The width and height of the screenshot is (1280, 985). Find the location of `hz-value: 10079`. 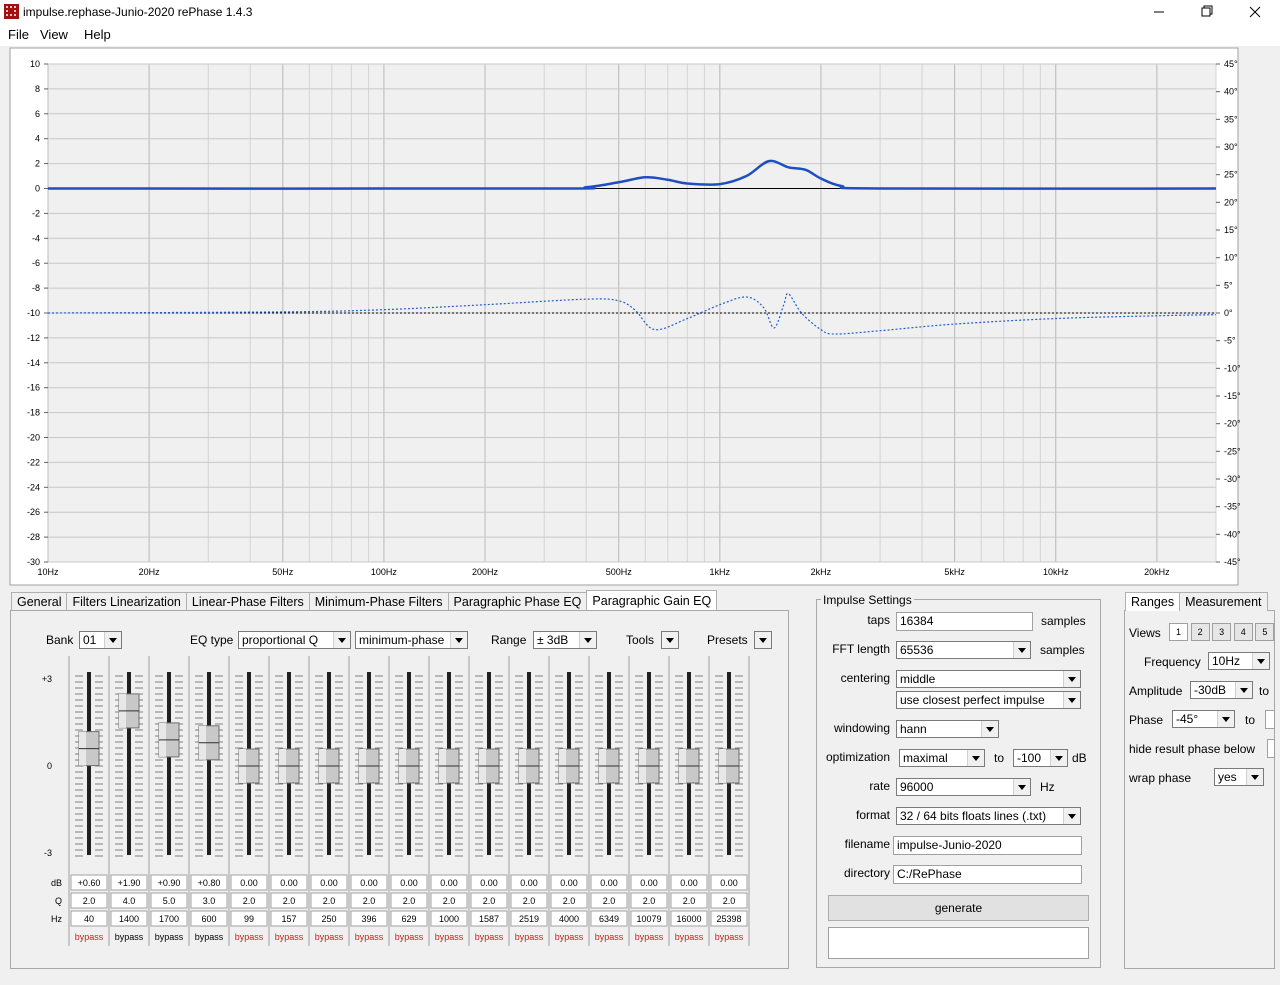

hz-value: 10079 is located at coordinates (648, 919).